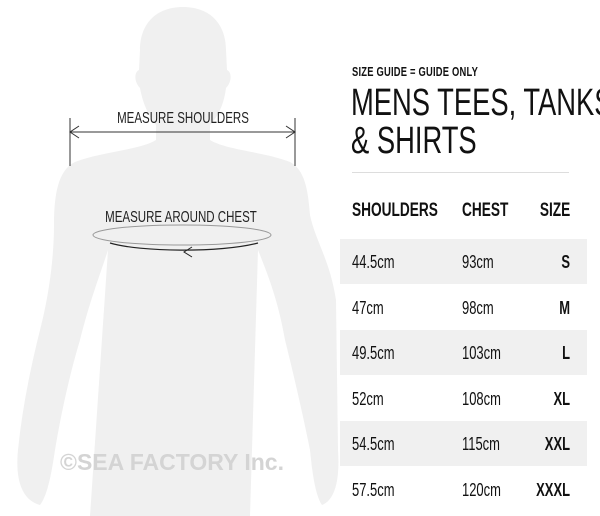  I want to click on size-cell: S, so click(565, 262).